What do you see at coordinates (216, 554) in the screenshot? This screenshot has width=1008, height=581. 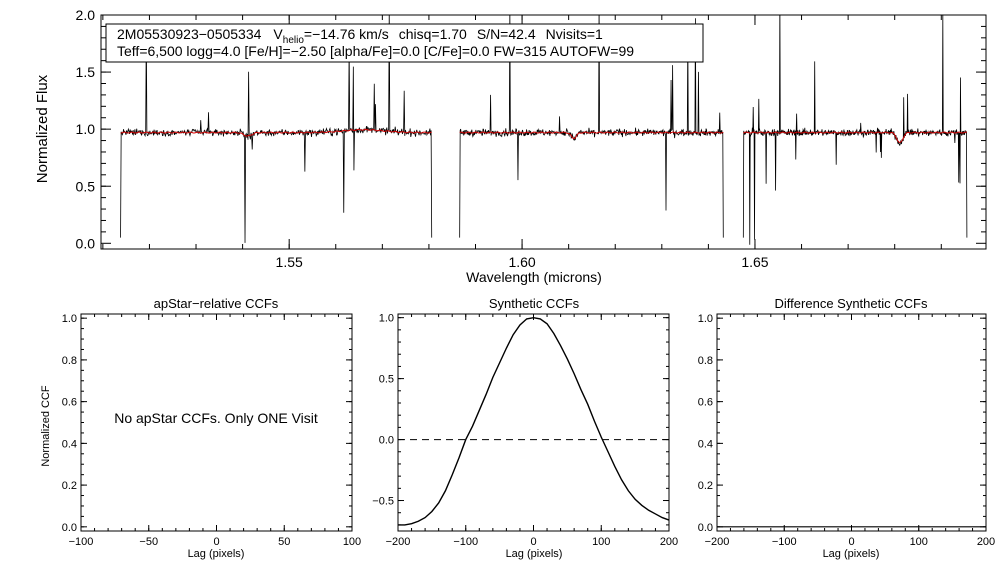 I see `apstar-ccf-xlabel: Lag (pixels)` at bounding box center [216, 554].